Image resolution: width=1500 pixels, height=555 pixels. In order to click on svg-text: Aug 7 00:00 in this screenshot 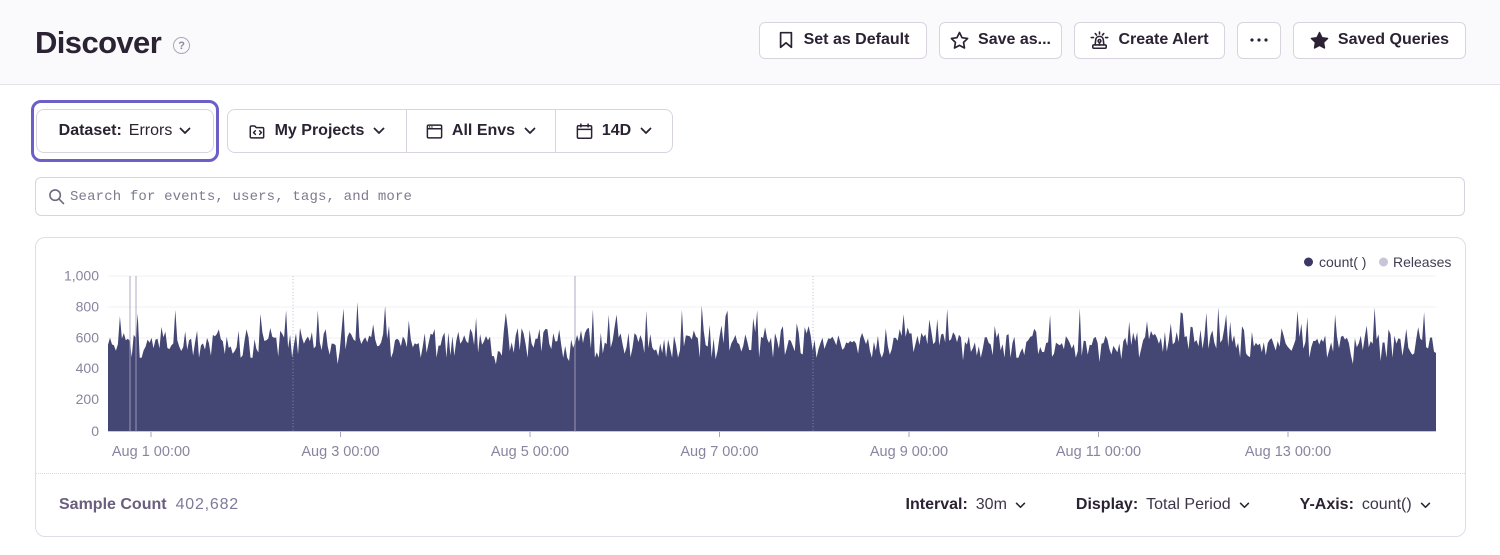, I will do `click(719, 452)`.